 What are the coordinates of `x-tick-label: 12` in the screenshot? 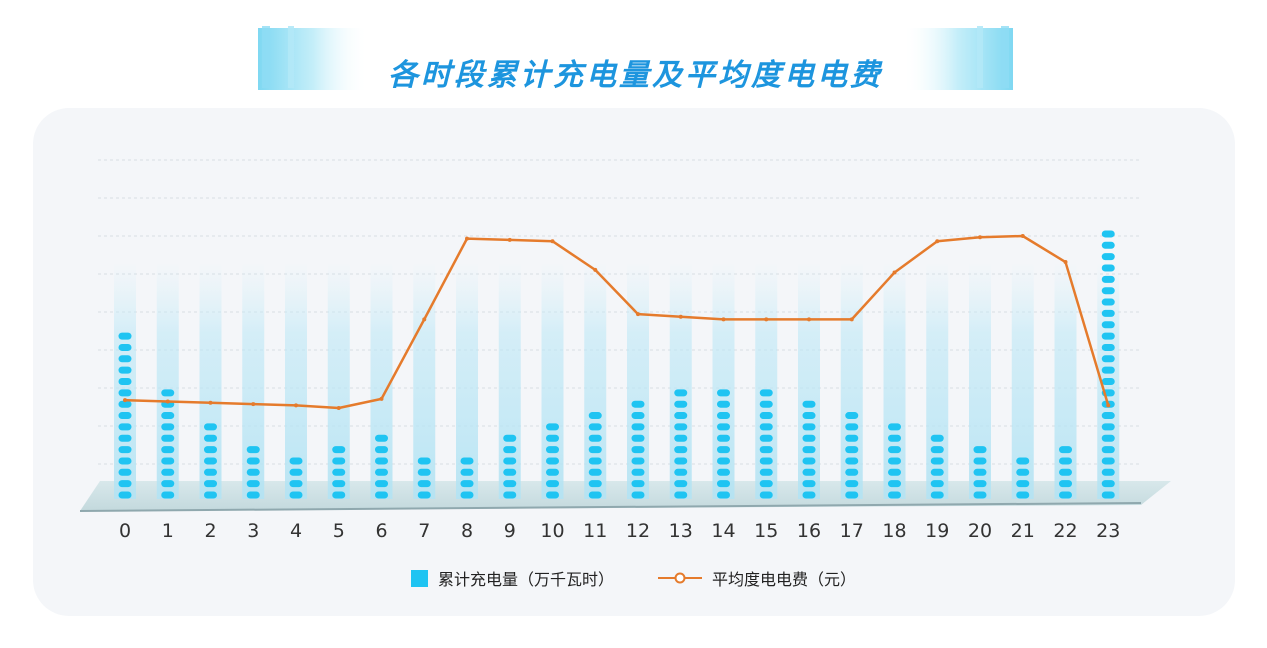 It's located at (638, 531).